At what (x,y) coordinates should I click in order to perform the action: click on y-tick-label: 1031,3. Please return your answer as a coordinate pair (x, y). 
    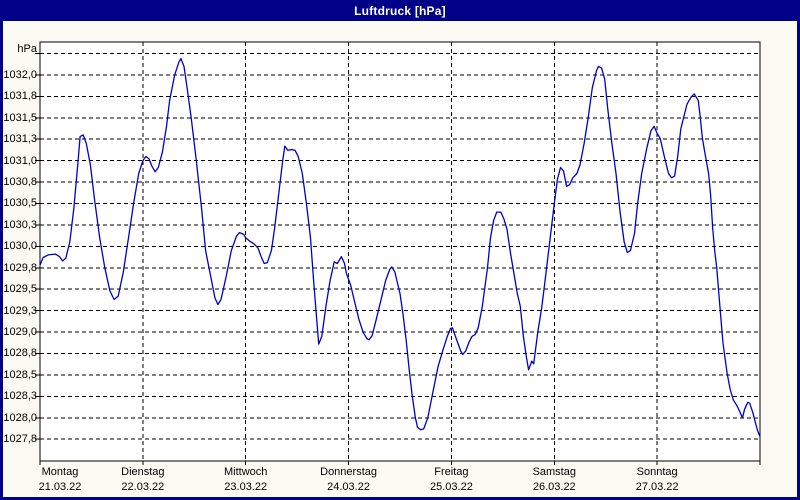
    Looking at the image, I should click on (20, 139).